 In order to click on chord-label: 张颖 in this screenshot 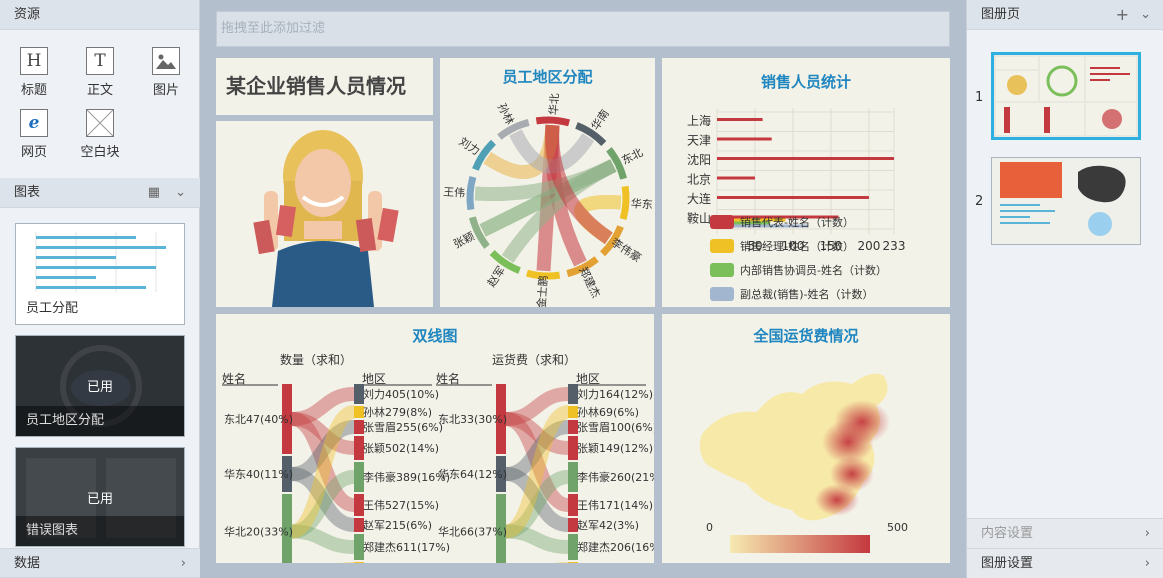, I will do `click(463, 240)`.